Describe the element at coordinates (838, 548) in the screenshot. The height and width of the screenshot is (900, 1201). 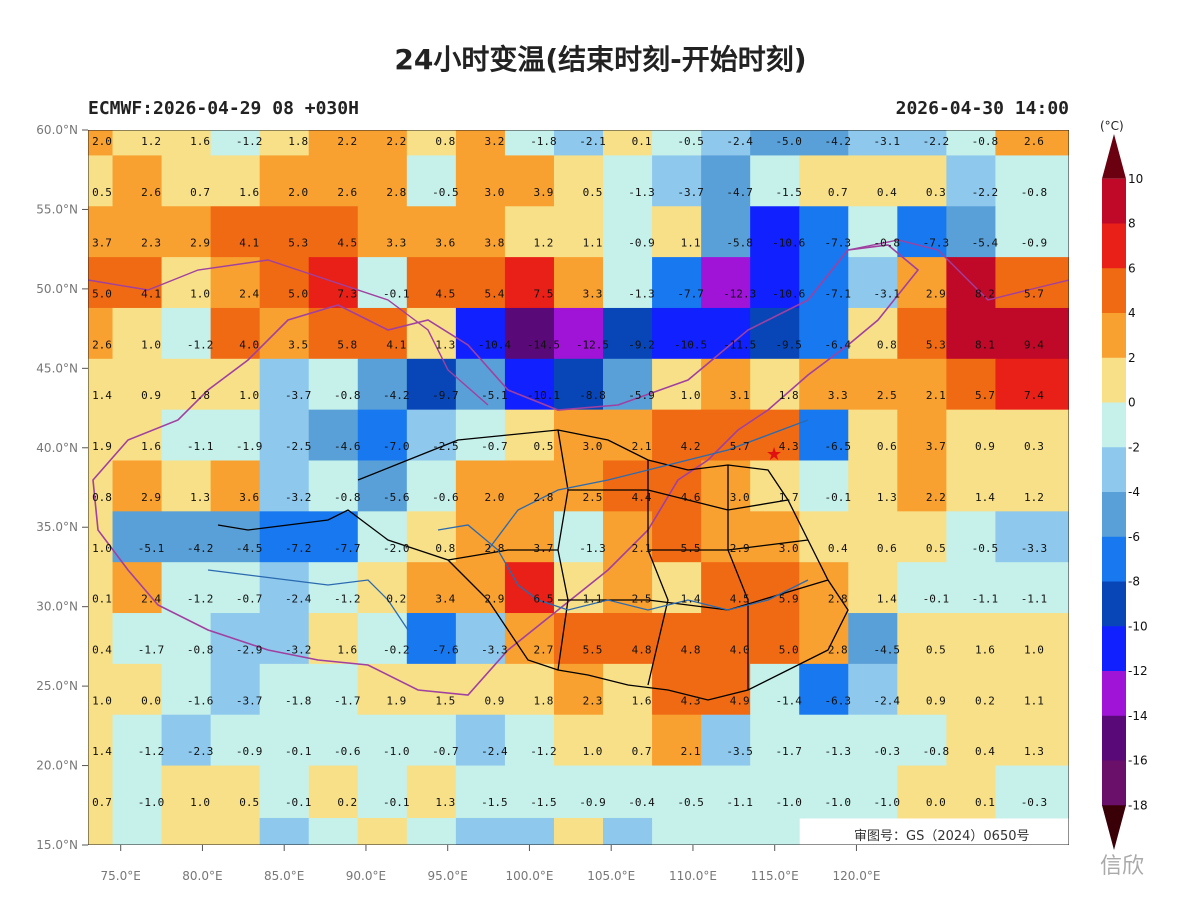
I see `grid-value-label: 0.4` at that location.